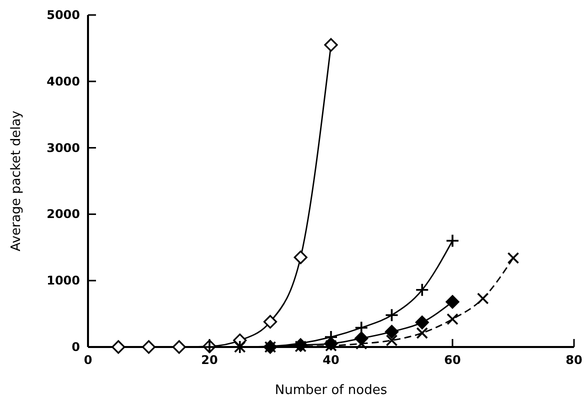 This screenshot has width=587, height=404. Describe the element at coordinates (63, 81) in the screenshot. I see `y-tick-label: 4000` at that location.